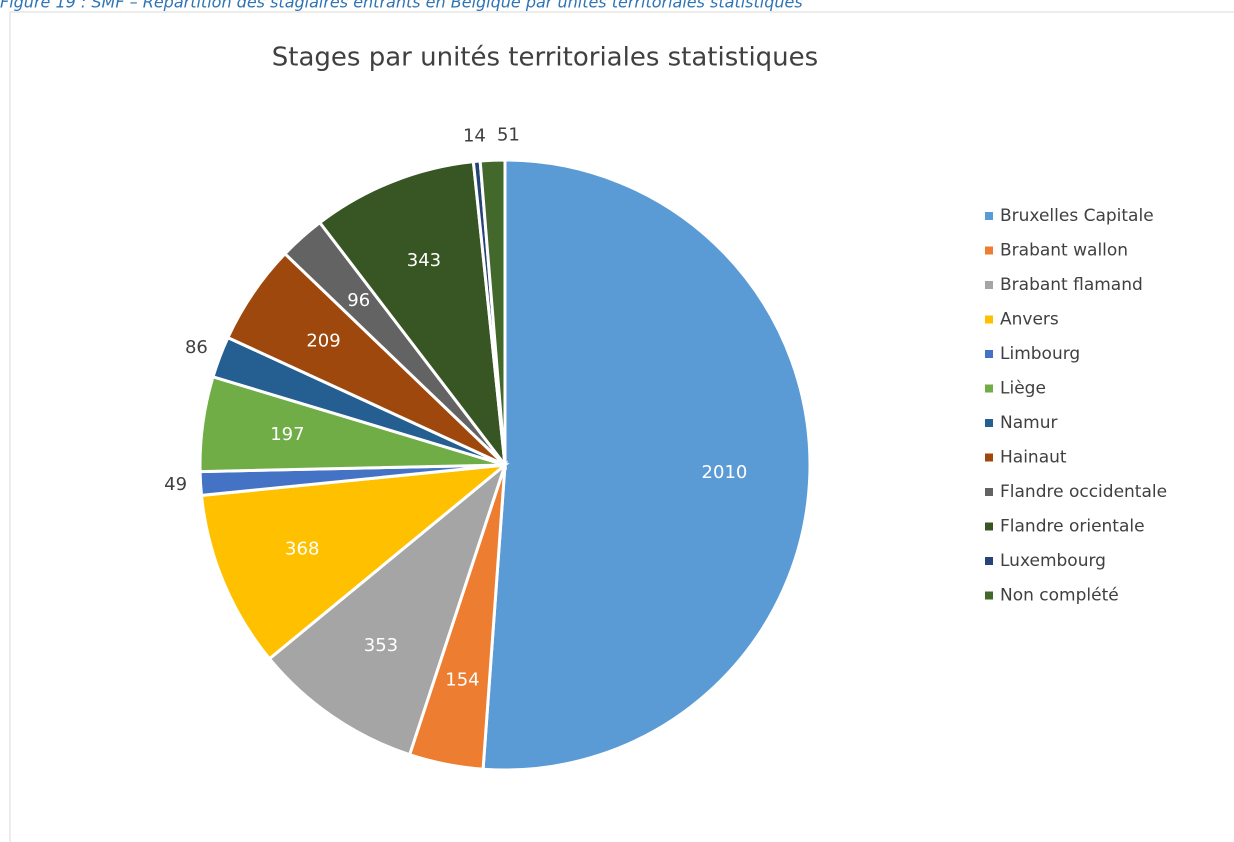 This screenshot has width=1234, height=842. Describe the element at coordinates (1029, 320) in the screenshot. I see `legend-label: Anvers` at that location.